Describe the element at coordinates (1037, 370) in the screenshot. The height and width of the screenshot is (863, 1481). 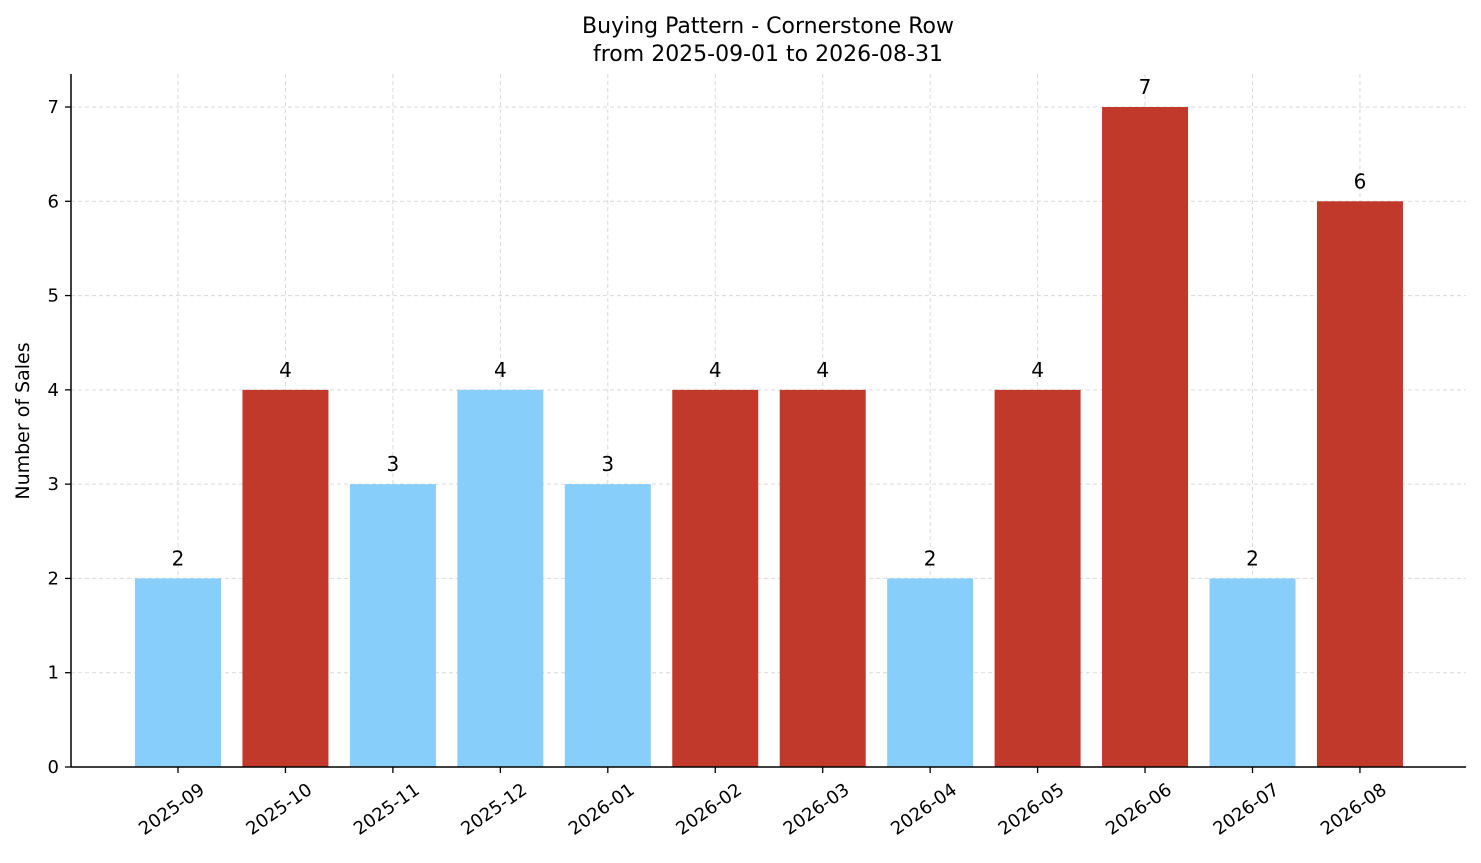
I see `value-label-2026-05: 4` at that location.